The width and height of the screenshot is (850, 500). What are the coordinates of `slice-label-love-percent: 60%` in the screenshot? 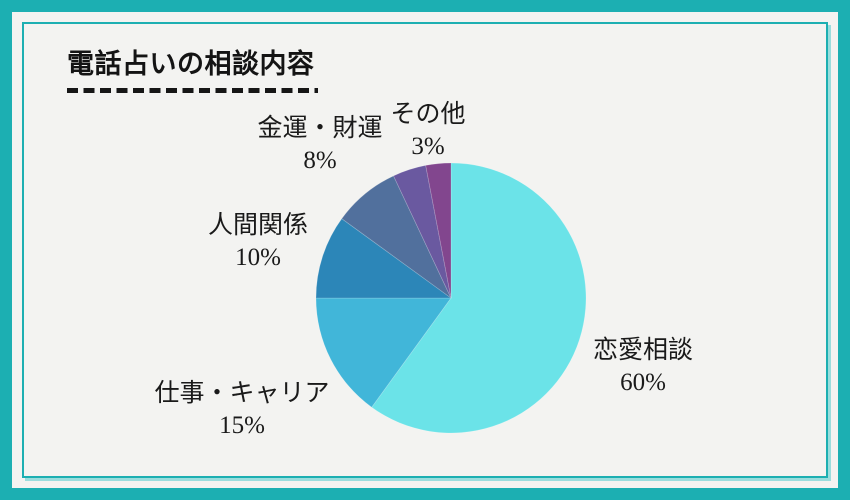 It's located at (643, 382).